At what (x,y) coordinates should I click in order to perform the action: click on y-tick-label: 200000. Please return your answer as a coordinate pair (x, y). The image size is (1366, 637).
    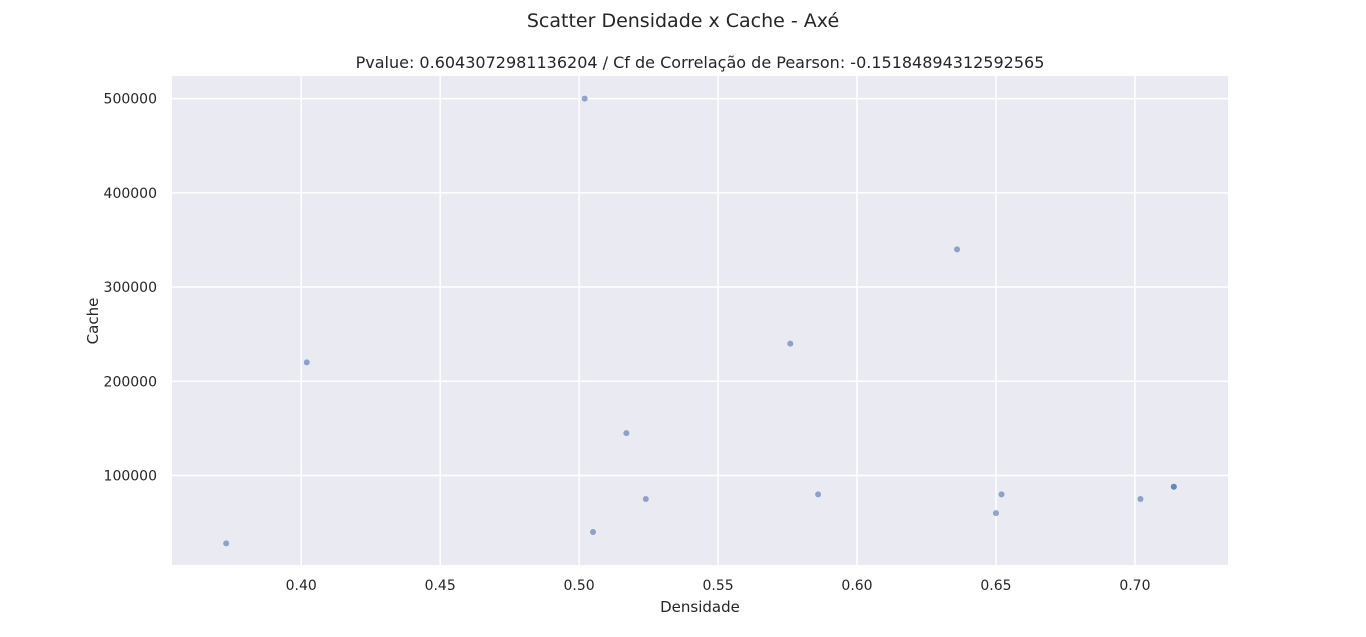
    Looking at the image, I should click on (130, 382).